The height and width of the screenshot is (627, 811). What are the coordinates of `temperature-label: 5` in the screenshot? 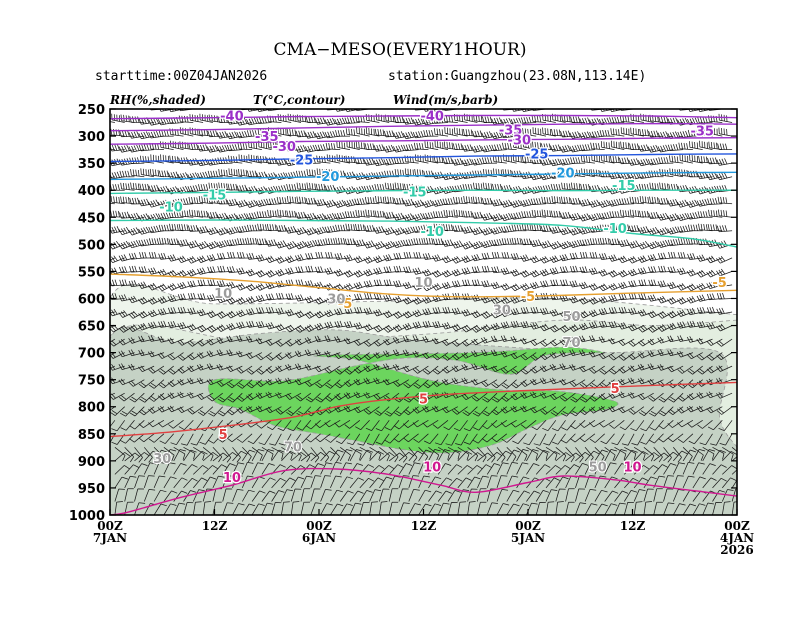 It's located at (615, 389).